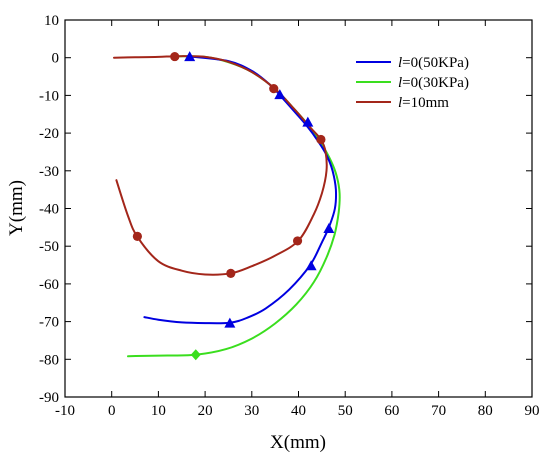  I want to click on legend-label-value: =10mm, so click(425, 103).